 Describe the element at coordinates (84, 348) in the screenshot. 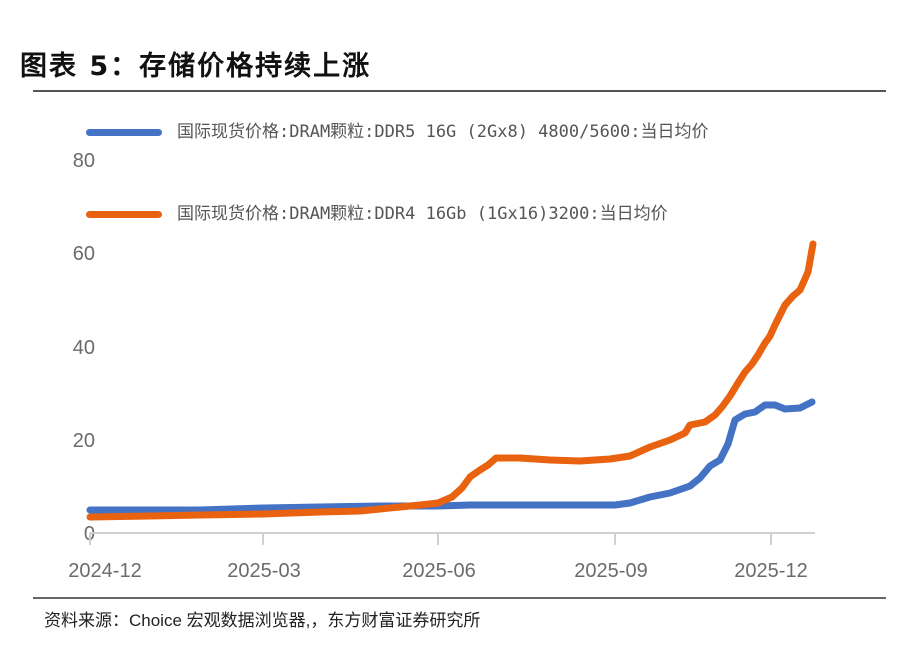

I see `y-tick-40: 40` at that location.